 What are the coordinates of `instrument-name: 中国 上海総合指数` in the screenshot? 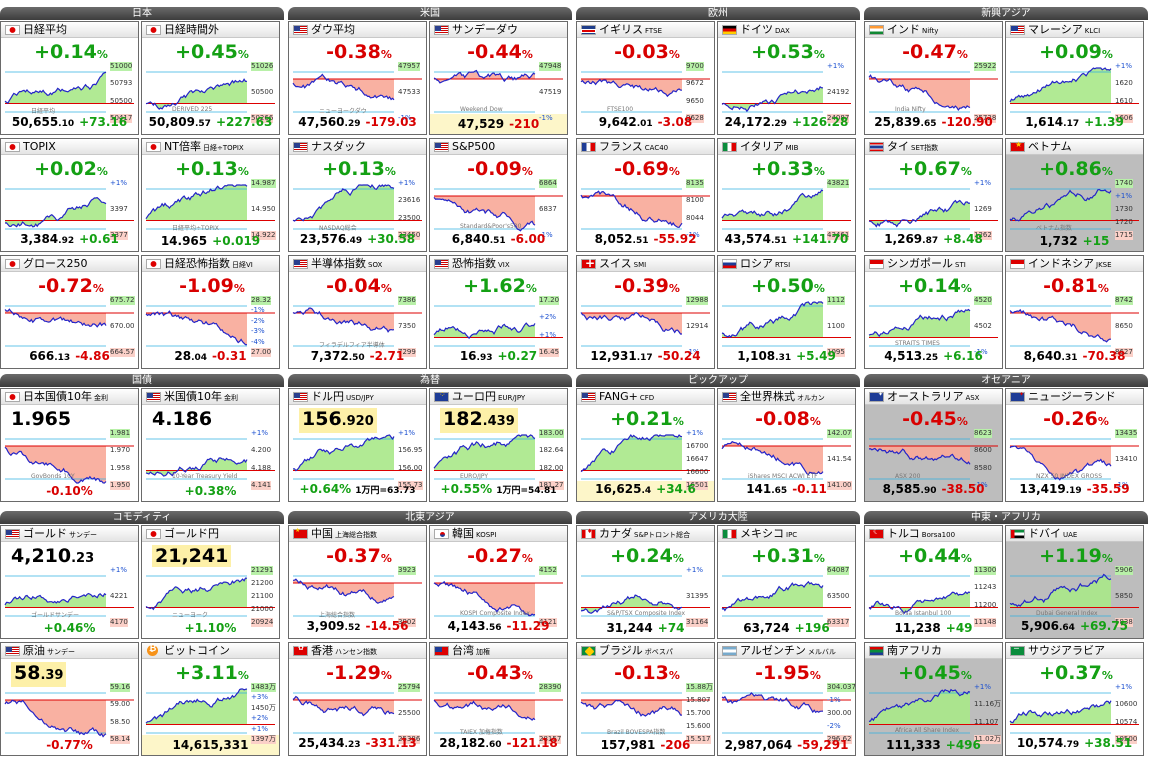 It's located at (344, 534).